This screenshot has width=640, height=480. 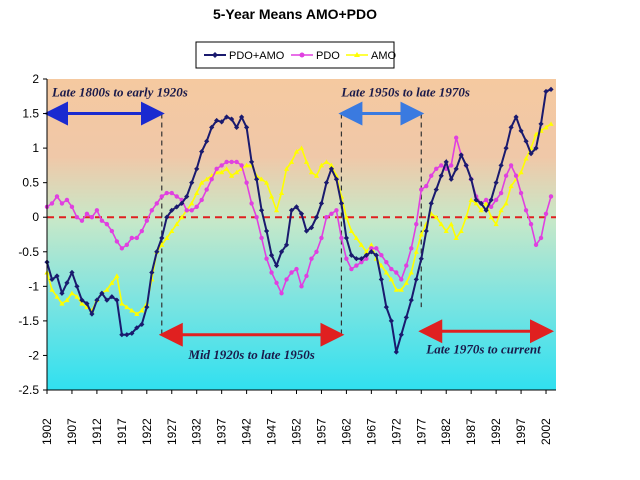 What do you see at coordinates (371, 431) in the screenshot?
I see `x-tick-label: 1967` at bounding box center [371, 431].